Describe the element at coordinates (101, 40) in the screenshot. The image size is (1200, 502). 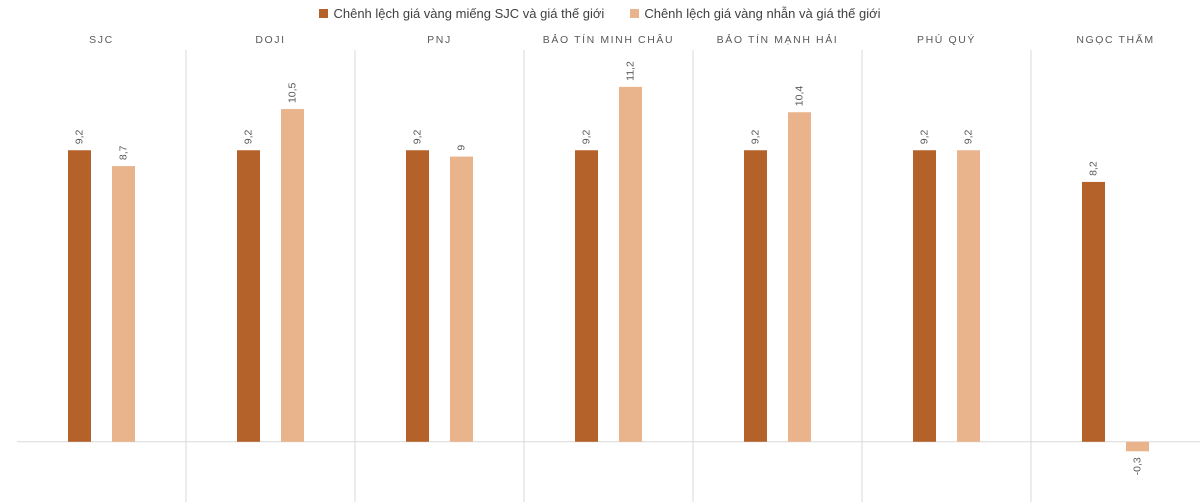
I see `category-label: SJC` at that location.